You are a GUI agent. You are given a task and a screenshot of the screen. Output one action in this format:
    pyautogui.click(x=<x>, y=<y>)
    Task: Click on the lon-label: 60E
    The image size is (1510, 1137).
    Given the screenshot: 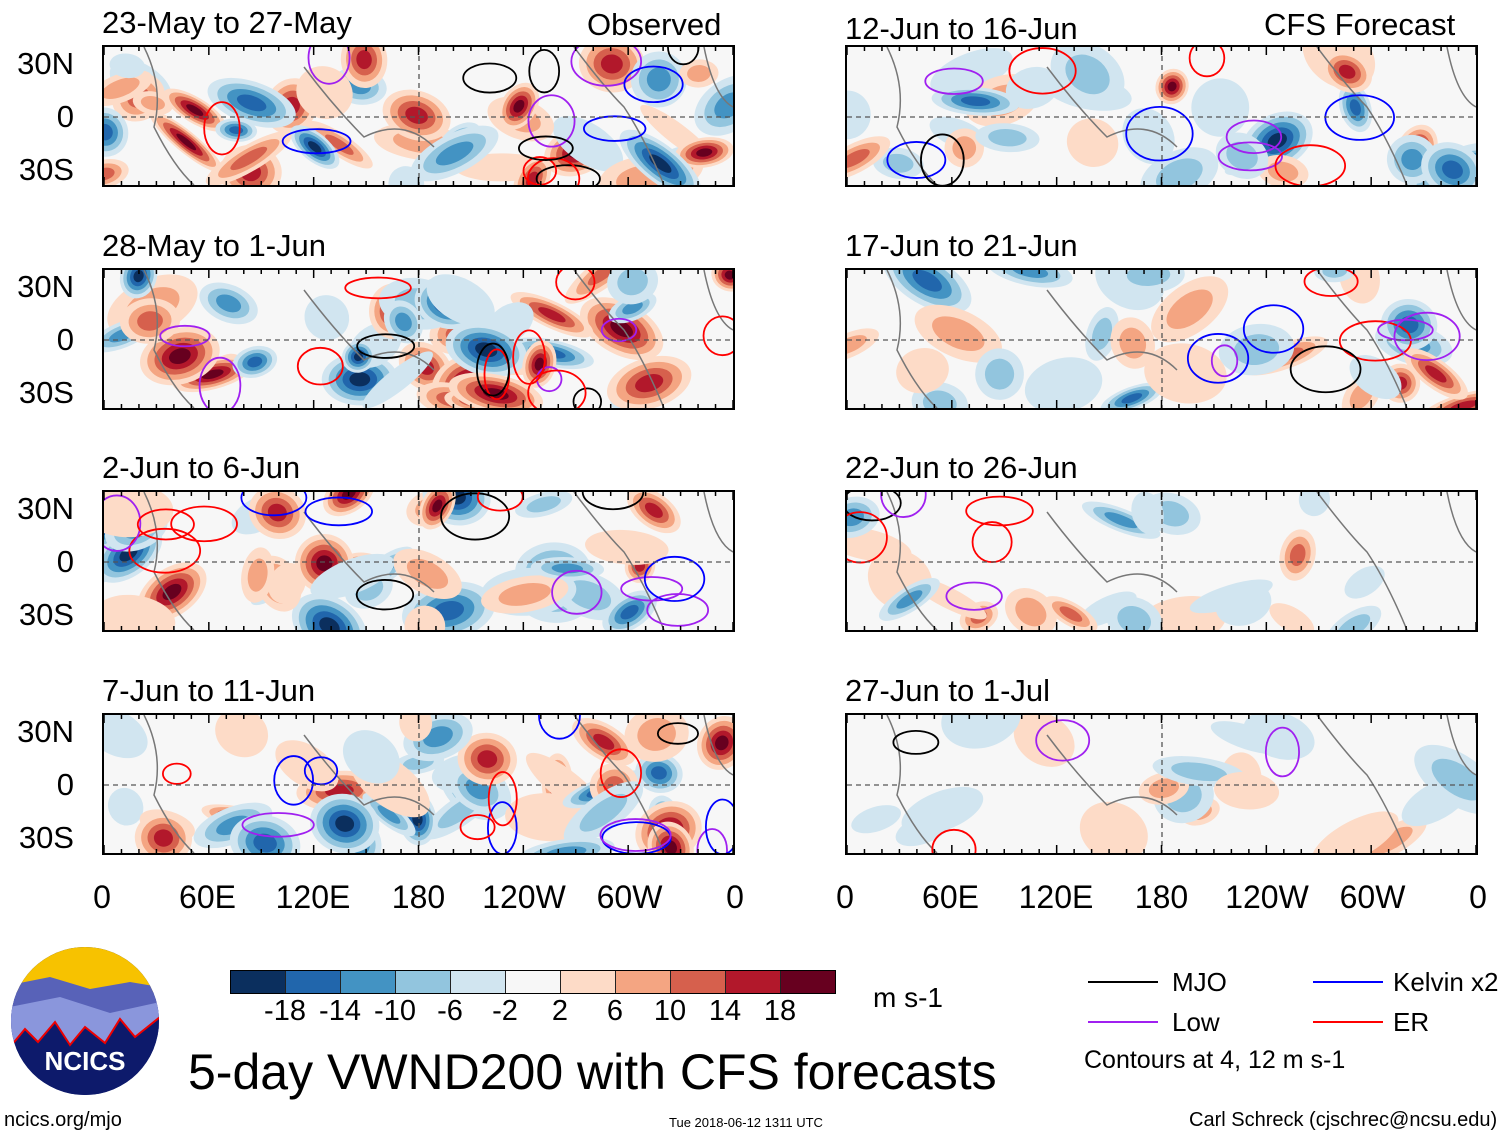 What is the action you would take?
    pyautogui.click(x=207, y=897)
    